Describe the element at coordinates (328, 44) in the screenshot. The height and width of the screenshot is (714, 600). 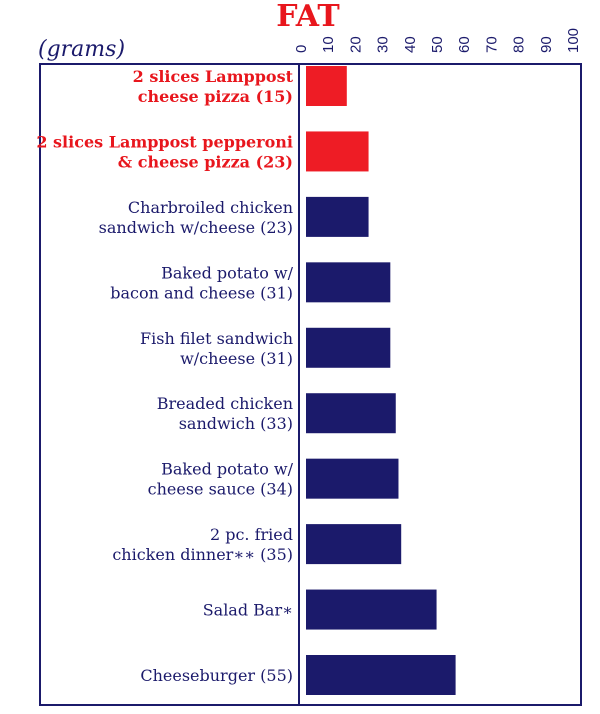
I see `tick-label: 10` at that location.